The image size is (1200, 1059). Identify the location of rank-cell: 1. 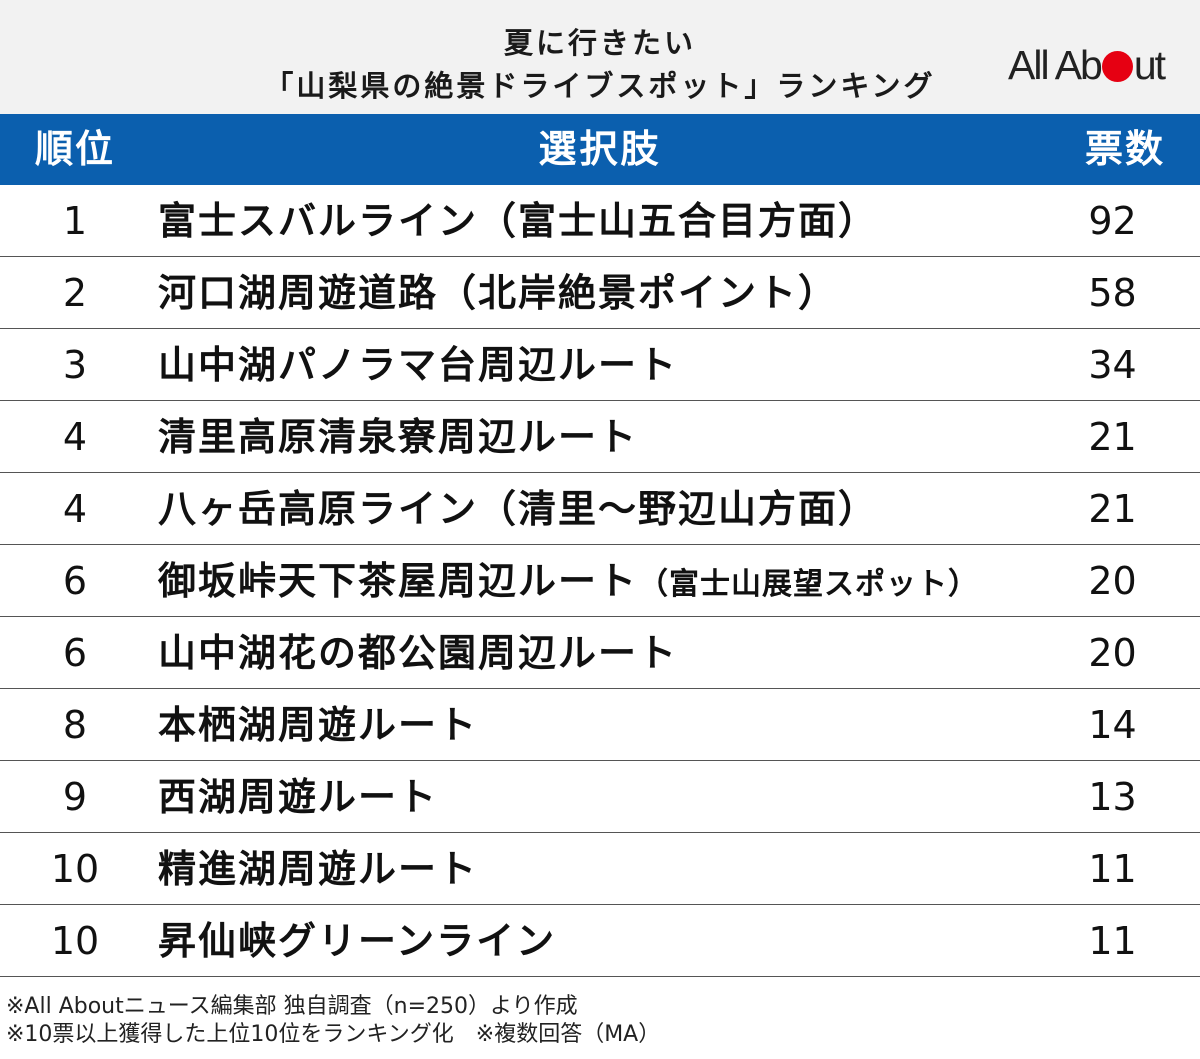
(75, 221).